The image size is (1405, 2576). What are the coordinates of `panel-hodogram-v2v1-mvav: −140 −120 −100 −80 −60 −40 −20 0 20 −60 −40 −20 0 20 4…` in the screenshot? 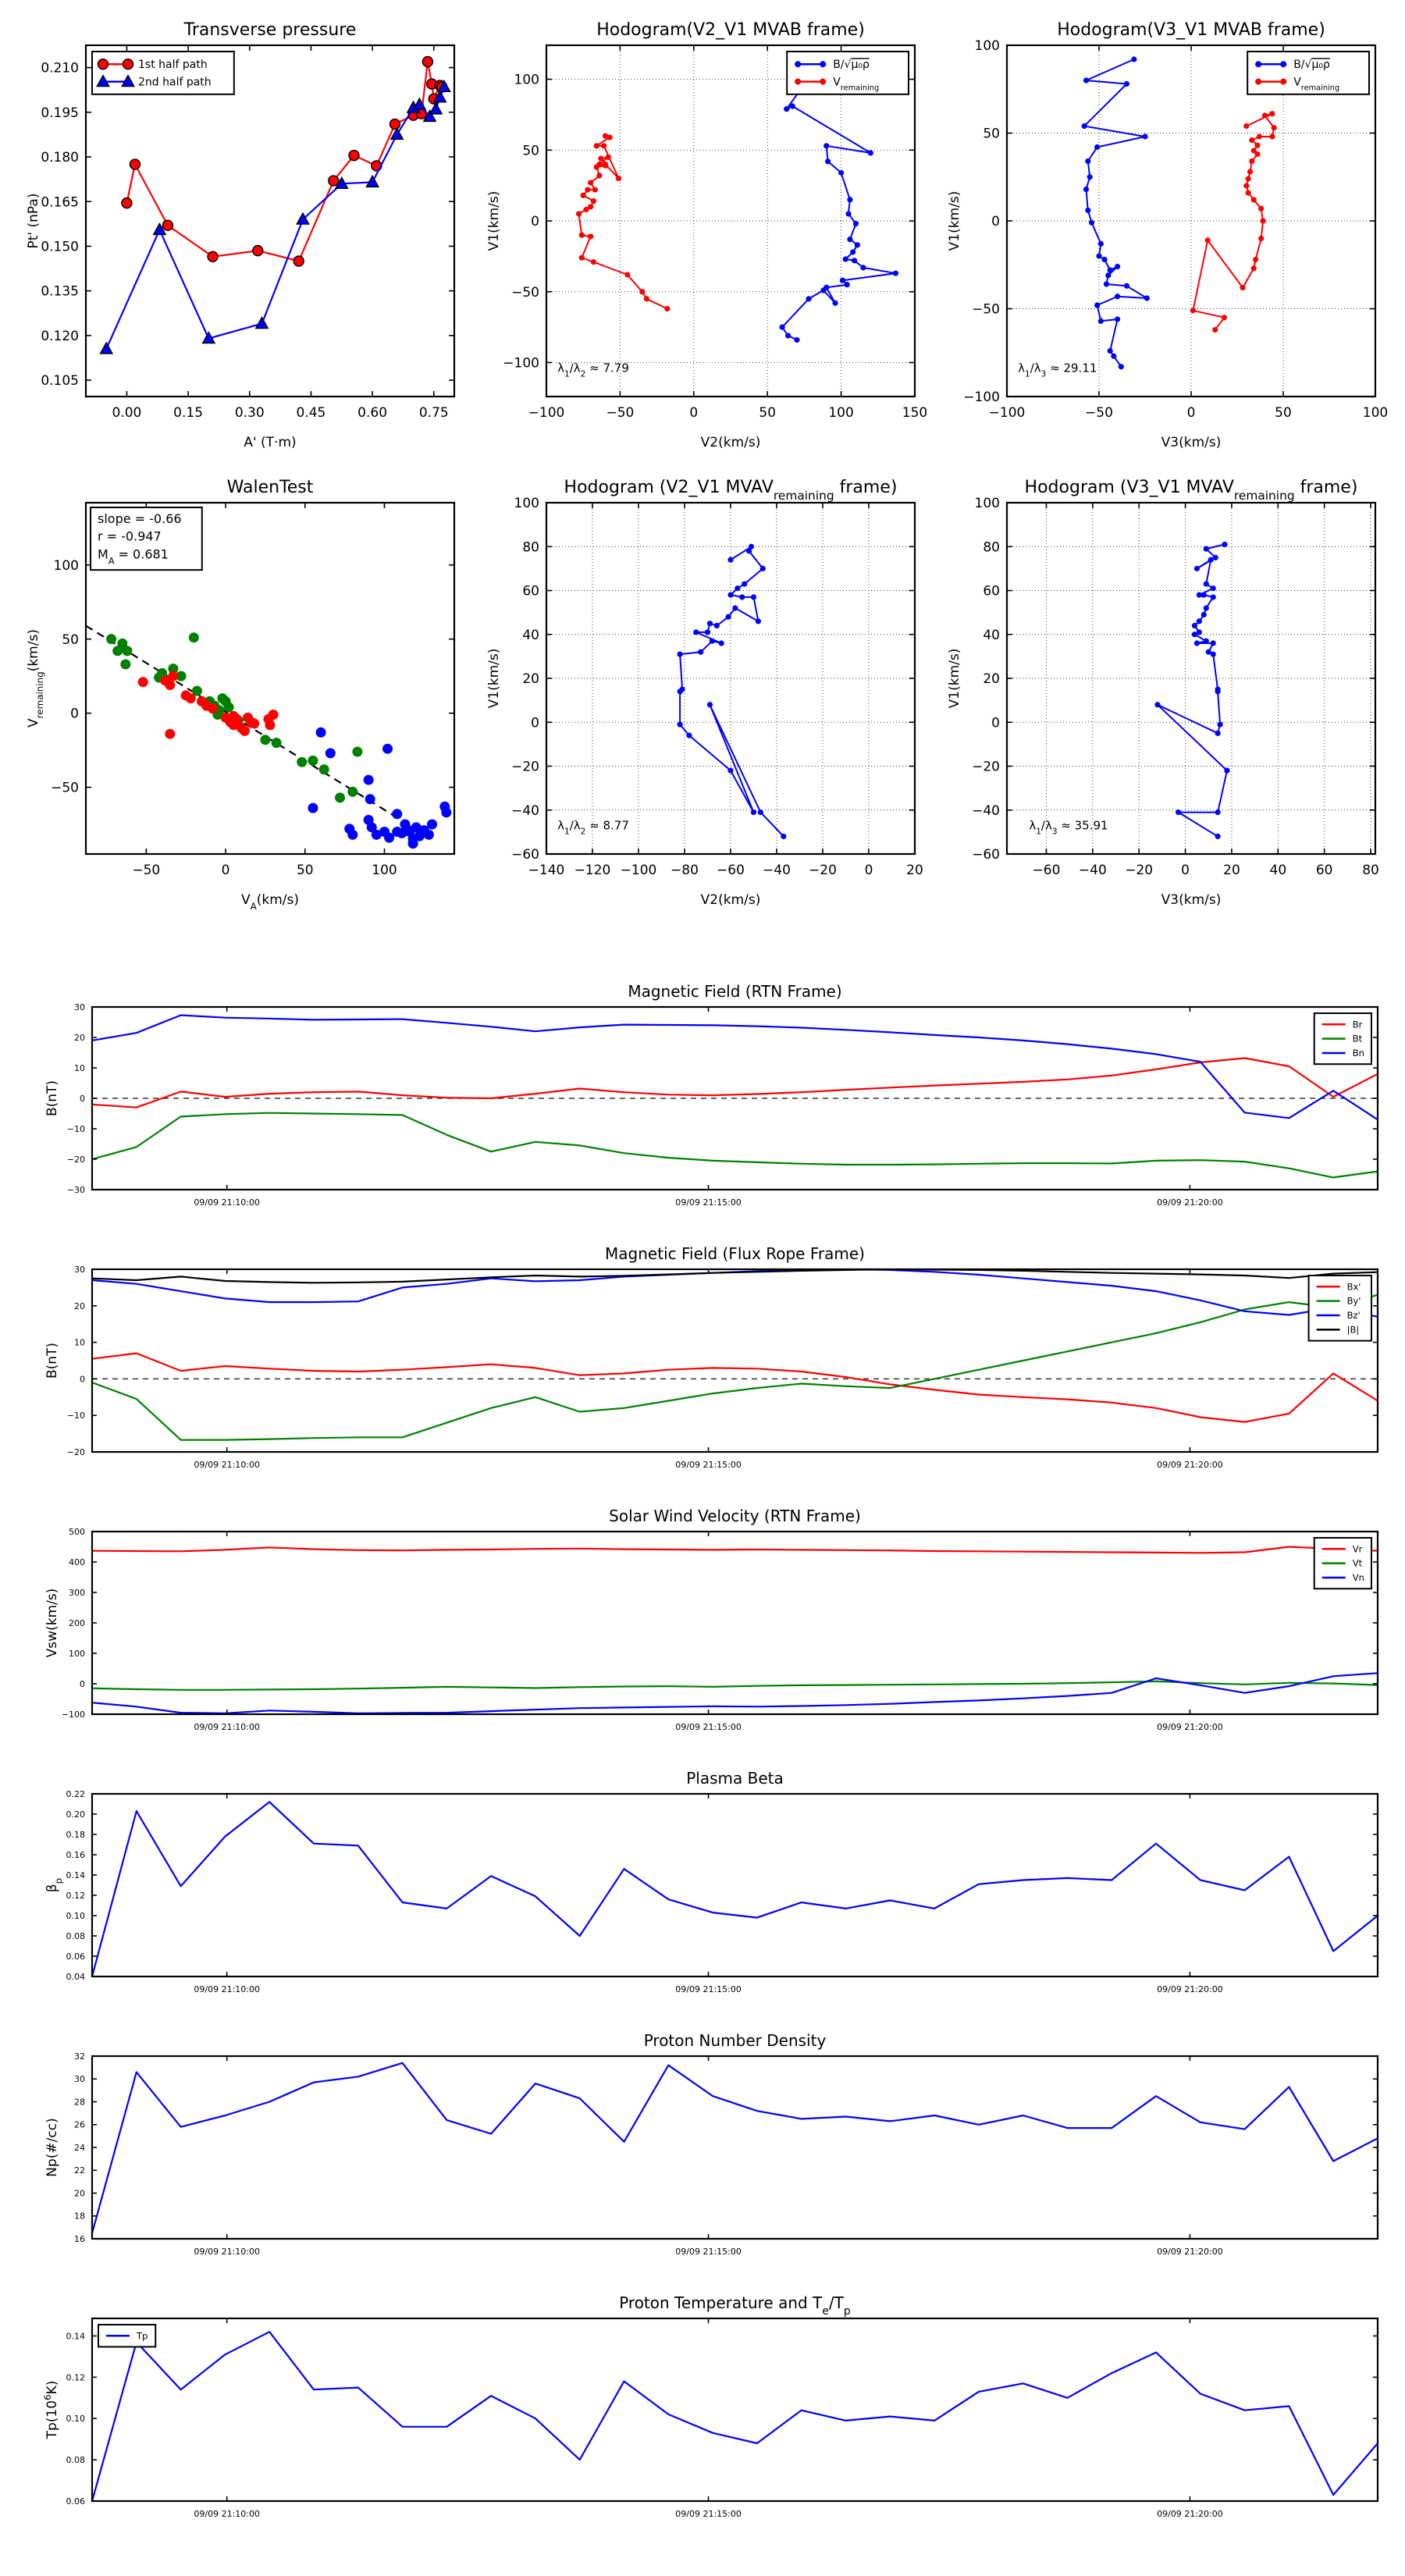 It's located at (697, 691).